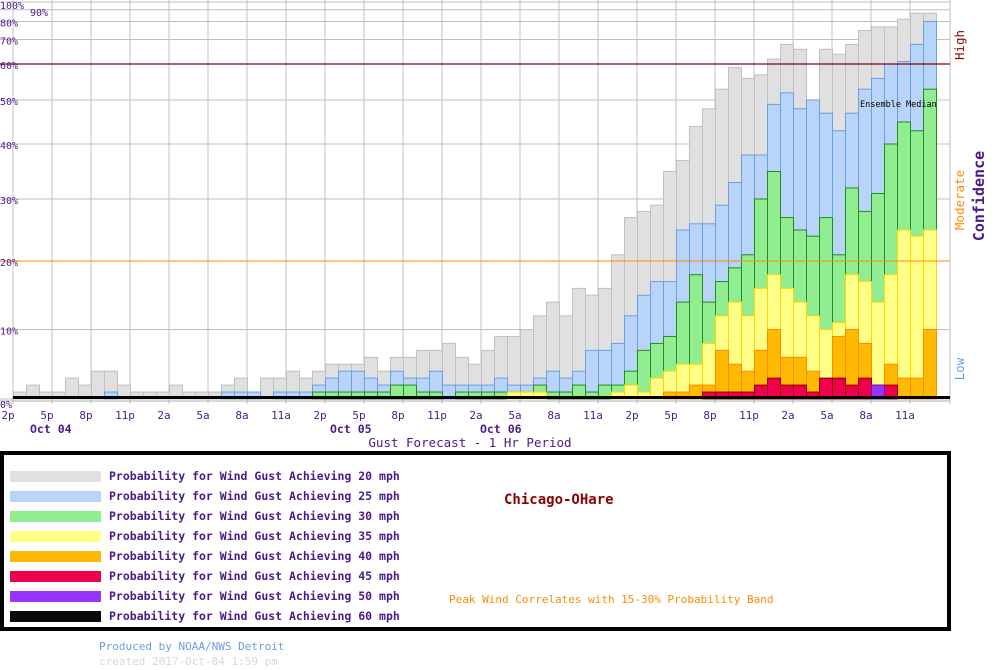  Describe the element at coordinates (51, 429) in the screenshot. I see `date-label: Oct 04` at that location.